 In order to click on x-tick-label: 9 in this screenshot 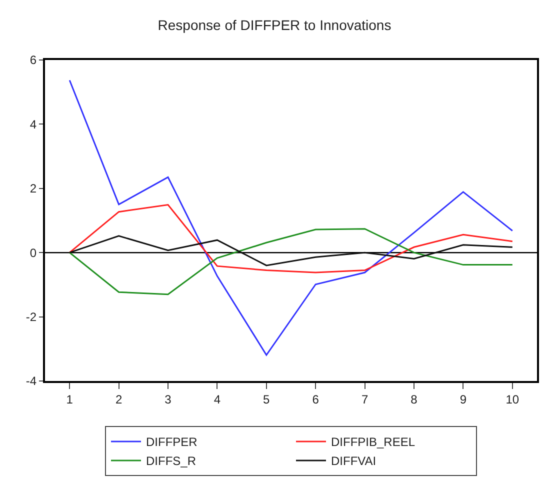, I will do `click(463, 399)`.